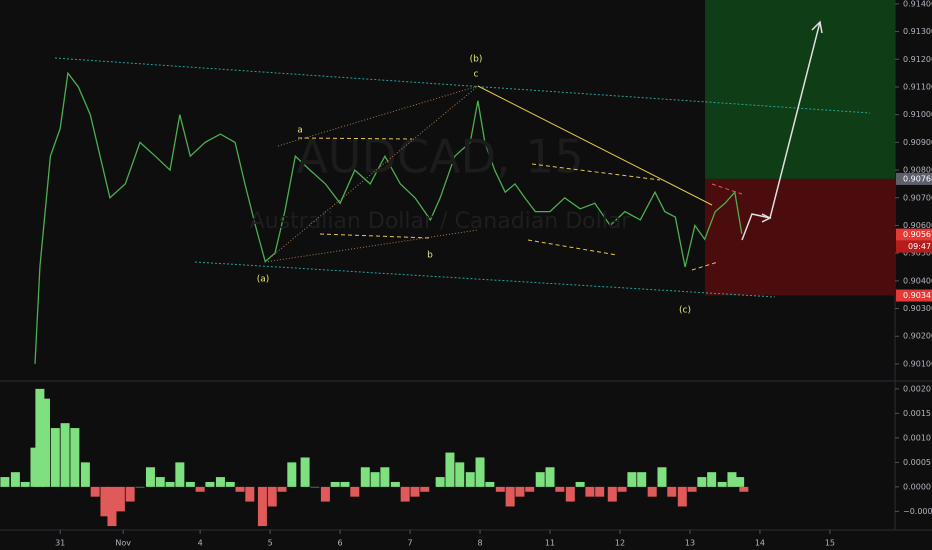 The image size is (932, 550). I want to click on price-marker-label: 0.90347, so click(917, 295).